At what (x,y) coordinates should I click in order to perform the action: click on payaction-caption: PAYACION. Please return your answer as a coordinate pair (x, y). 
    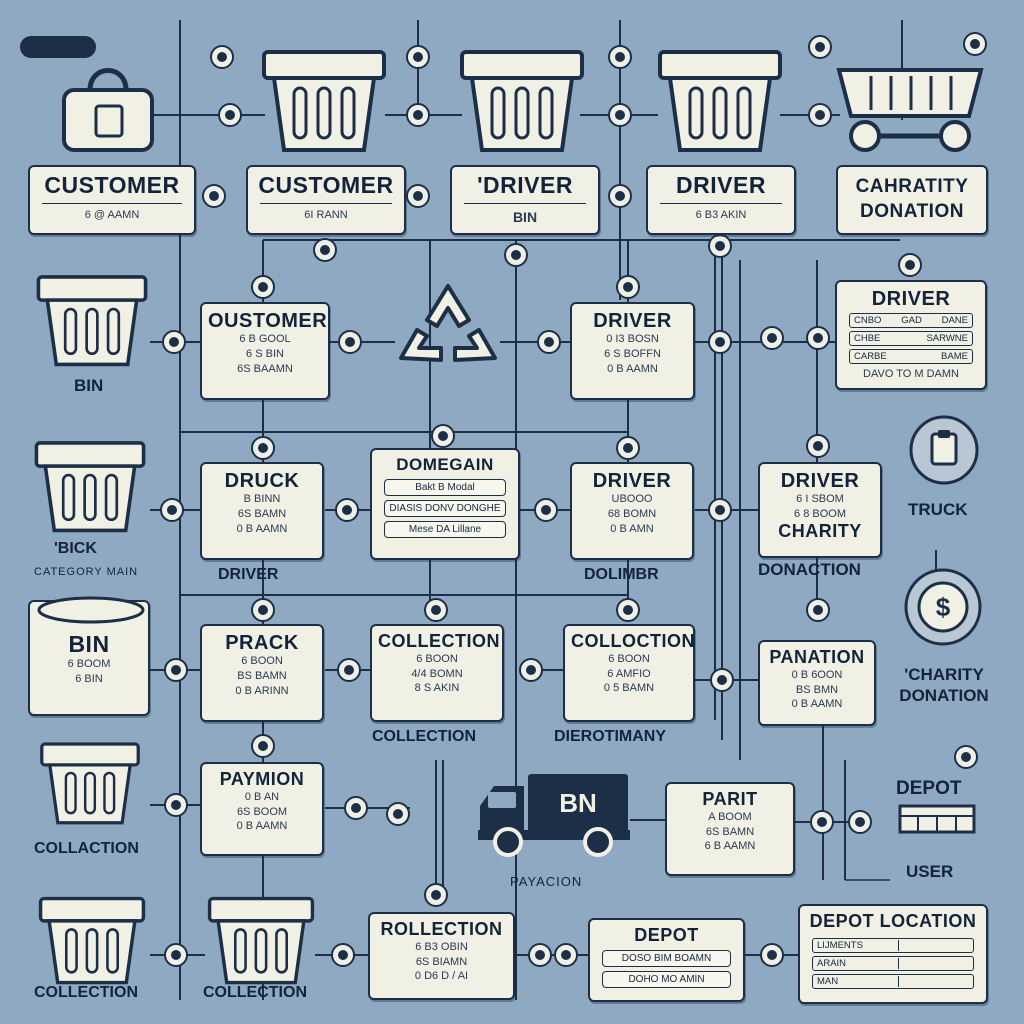
    Looking at the image, I should click on (546, 881).